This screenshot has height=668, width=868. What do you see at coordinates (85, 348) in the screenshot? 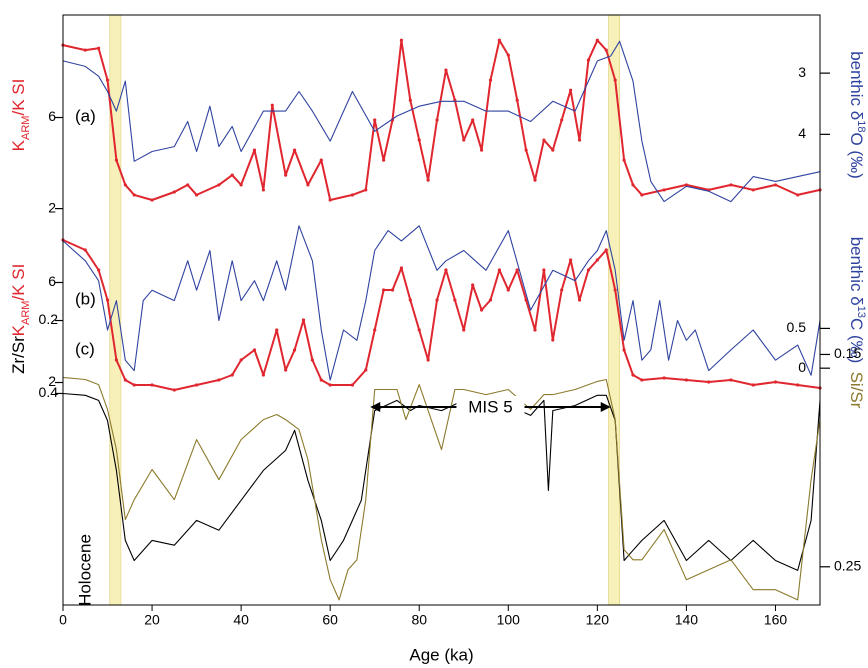
I see `panel-label: (c)` at bounding box center [85, 348].